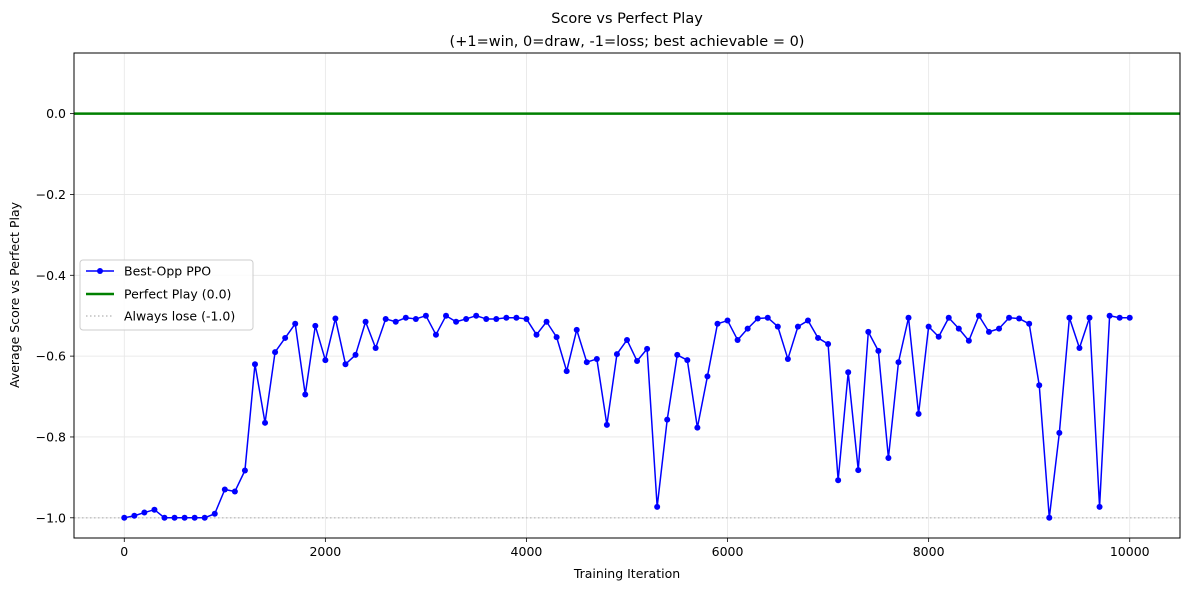  What do you see at coordinates (167, 271) in the screenshot?
I see `legend-label-best-opp: Best-Opp PPO` at bounding box center [167, 271].